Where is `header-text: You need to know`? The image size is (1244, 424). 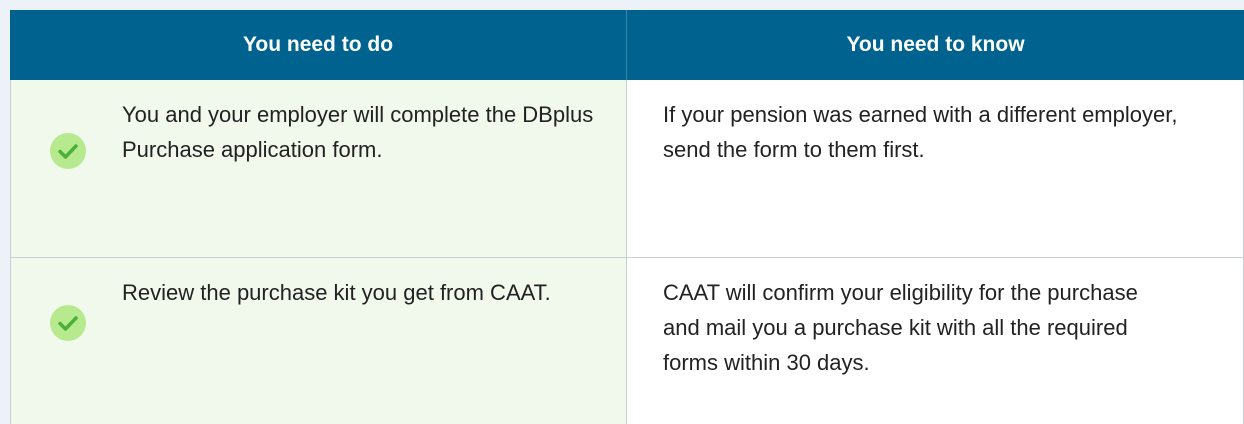 header-text: You need to know is located at coordinates (935, 44).